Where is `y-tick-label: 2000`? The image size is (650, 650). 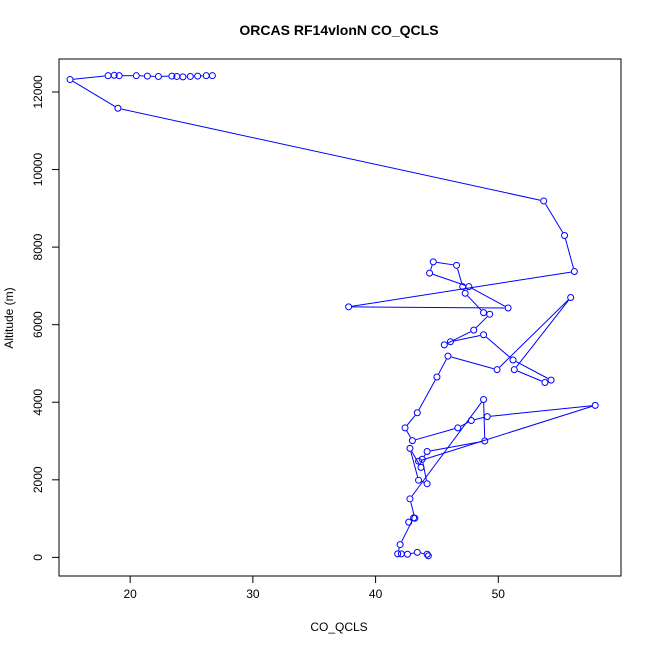 y-tick-label: 2000 is located at coordinates (38, 479).